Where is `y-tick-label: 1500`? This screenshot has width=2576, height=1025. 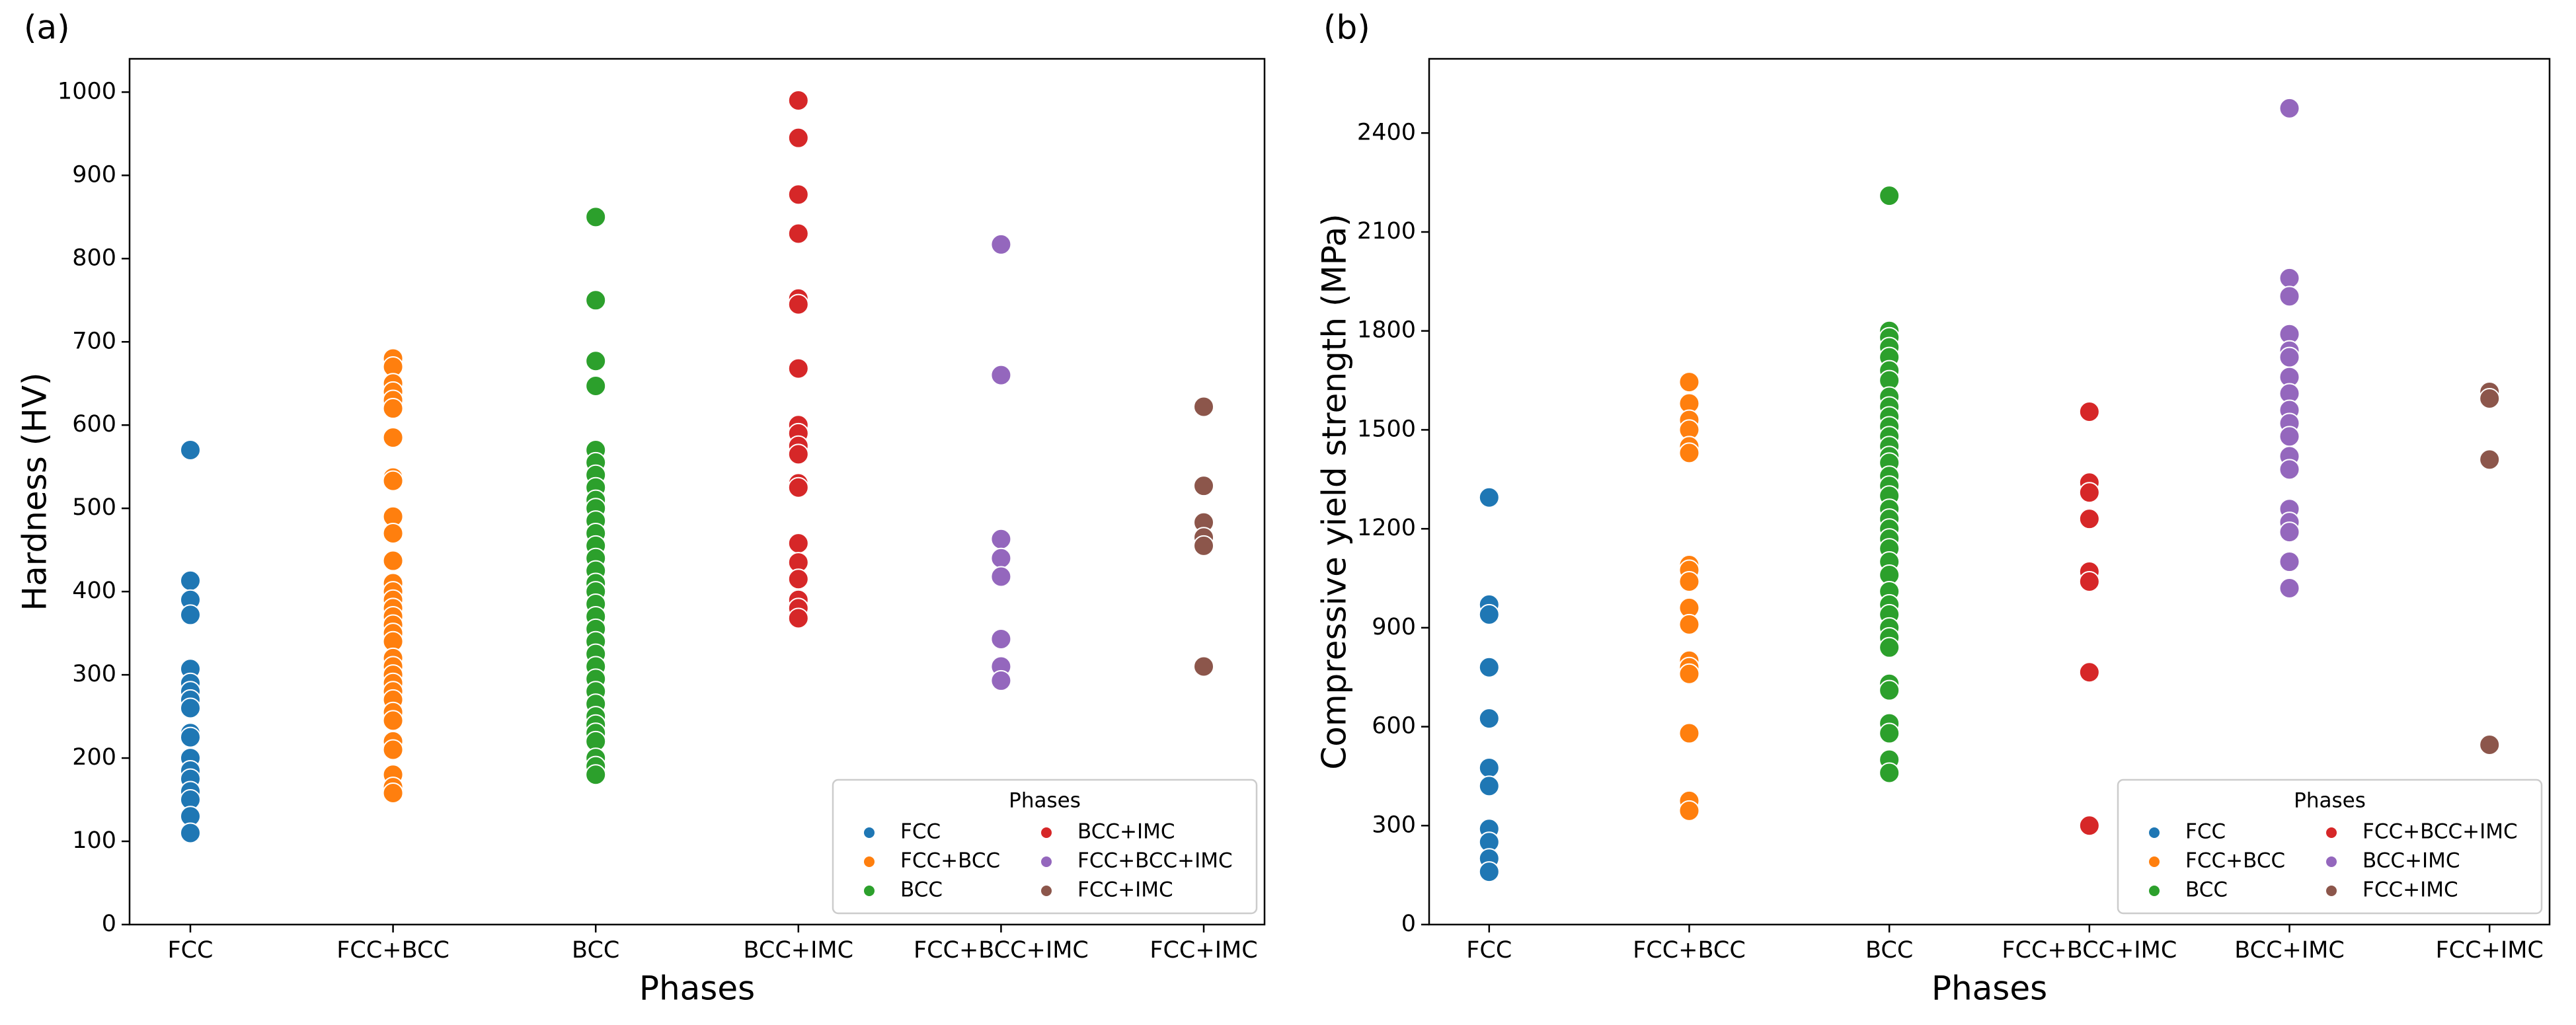 y-tick-label: 1500 is located at coordinates (1386, 429).